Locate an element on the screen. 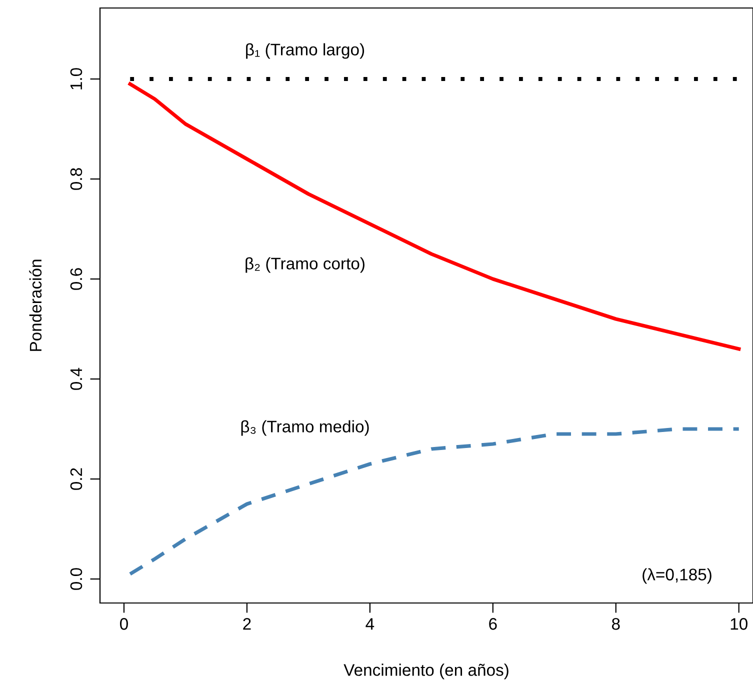 Image resolution: width=753 pixels, height=693 pixels. y-tick-label: 0.0 is located at coordinates (76, 579).